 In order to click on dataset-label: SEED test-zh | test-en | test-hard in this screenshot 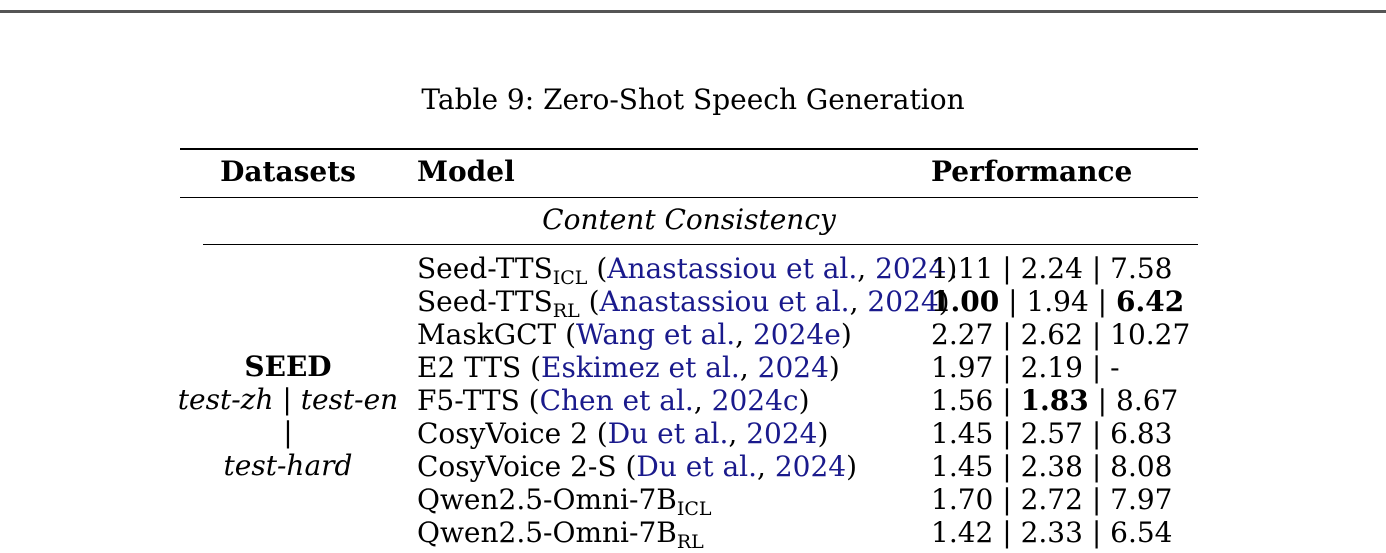, I will do `click(288, 416)`.